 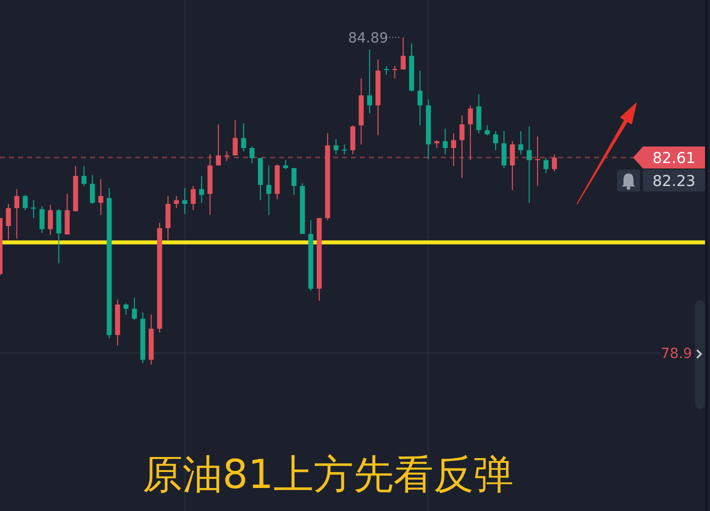 What do you see at coordinates (674, 181) in the screenshot?
I see `text: 82.23` at bounding box center [674, 181].